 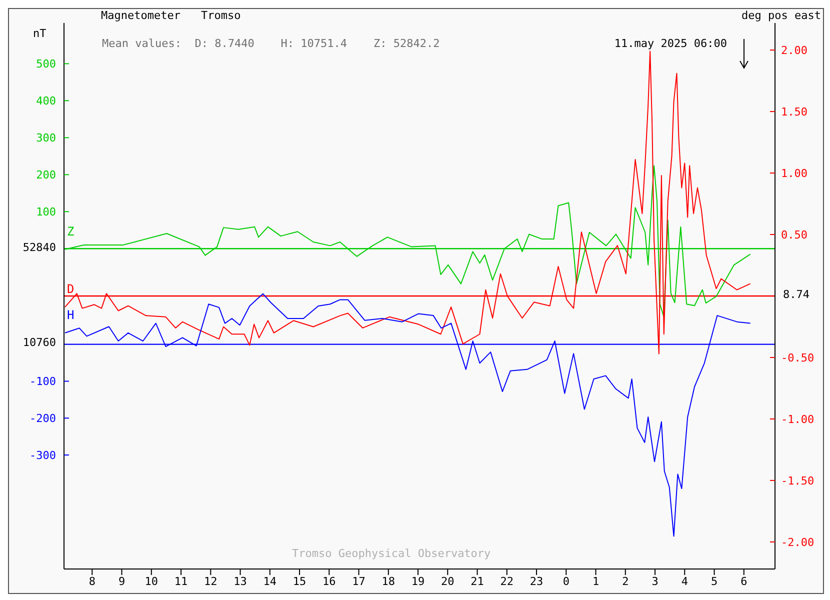 What do you see at coordinates (794, 235) in the screenshot?
I see `y2-tick-label: 0.50` at bounding box center [794, 235].